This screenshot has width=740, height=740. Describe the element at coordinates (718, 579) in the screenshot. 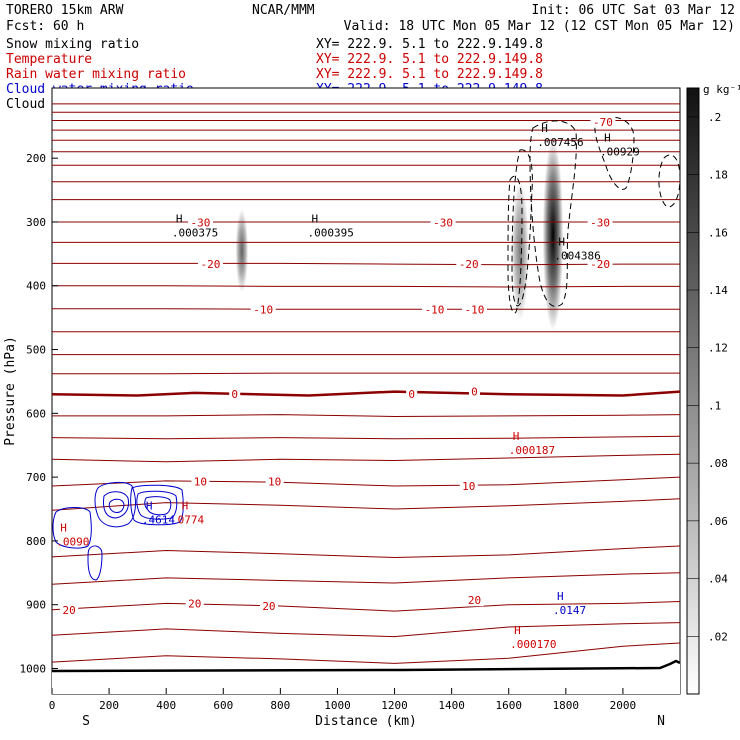

I see `colorbar-tick-label-1: .04` at that location.